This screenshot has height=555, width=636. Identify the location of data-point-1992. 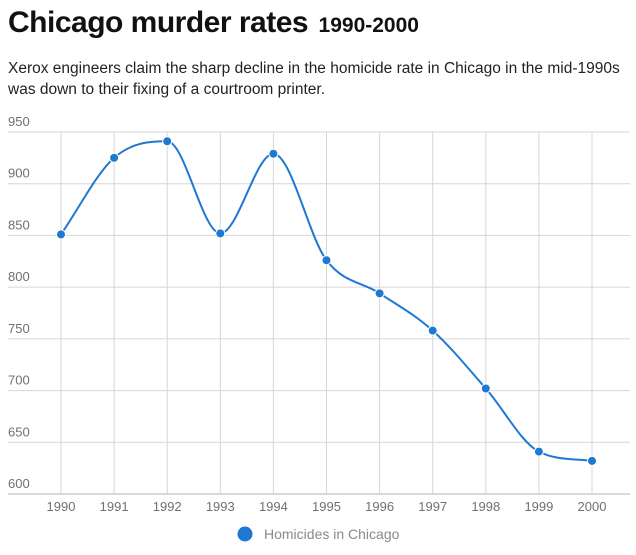
(167, 141).